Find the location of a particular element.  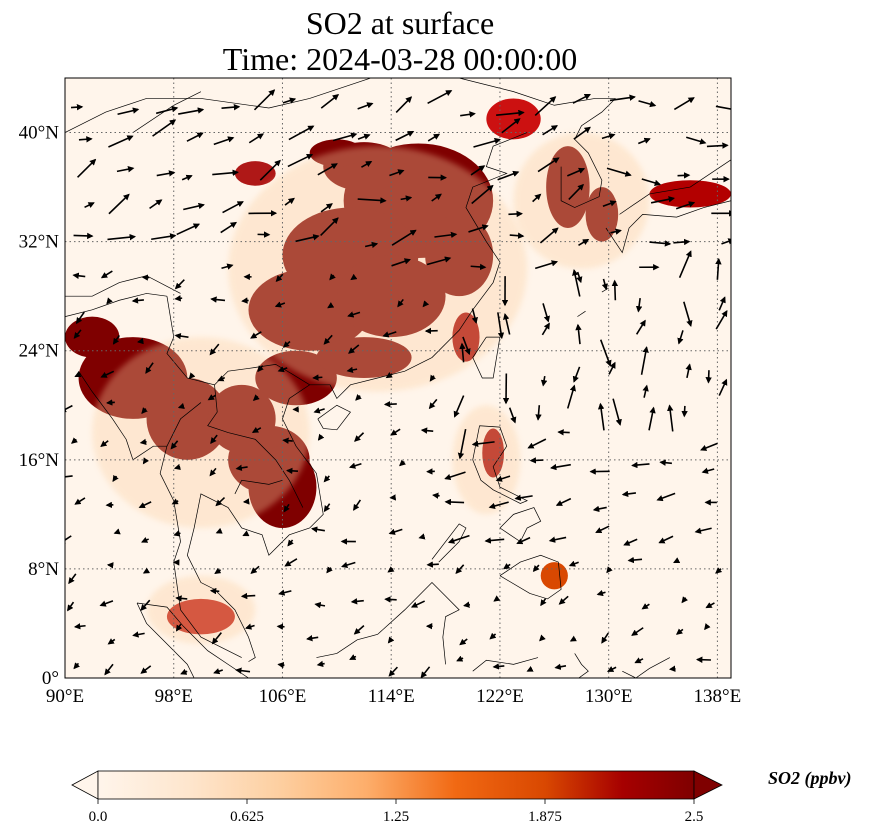

lon-tick-label: 106°E is located at coordinates (283, 696).